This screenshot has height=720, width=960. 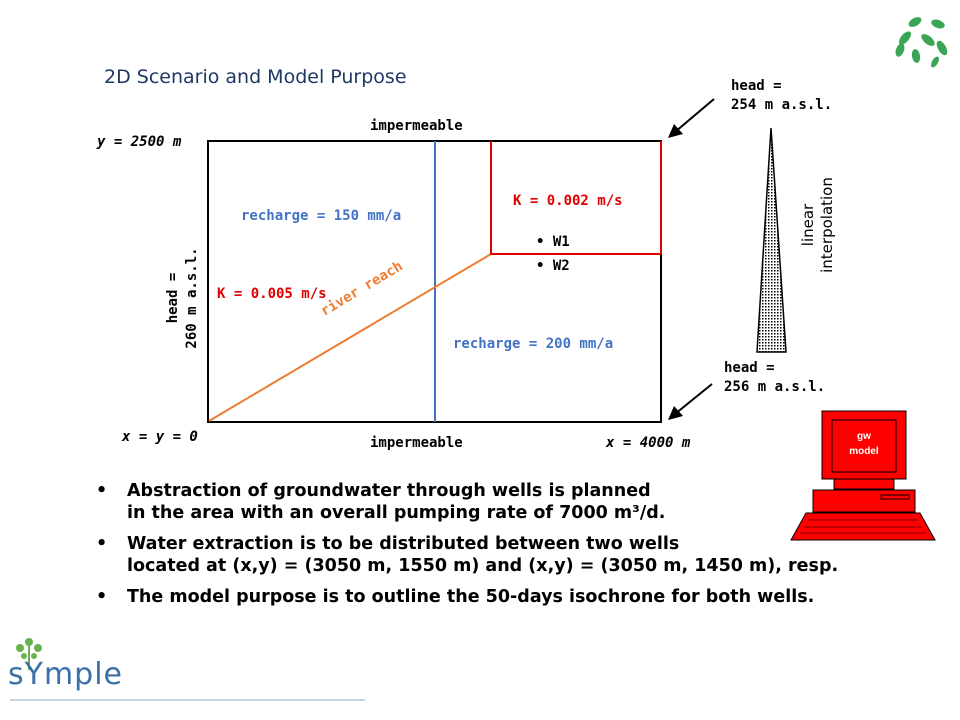 What do you see at coordinates (350, 337) in the screenshot?
I see `river-line` at bounding box center [350, 337].